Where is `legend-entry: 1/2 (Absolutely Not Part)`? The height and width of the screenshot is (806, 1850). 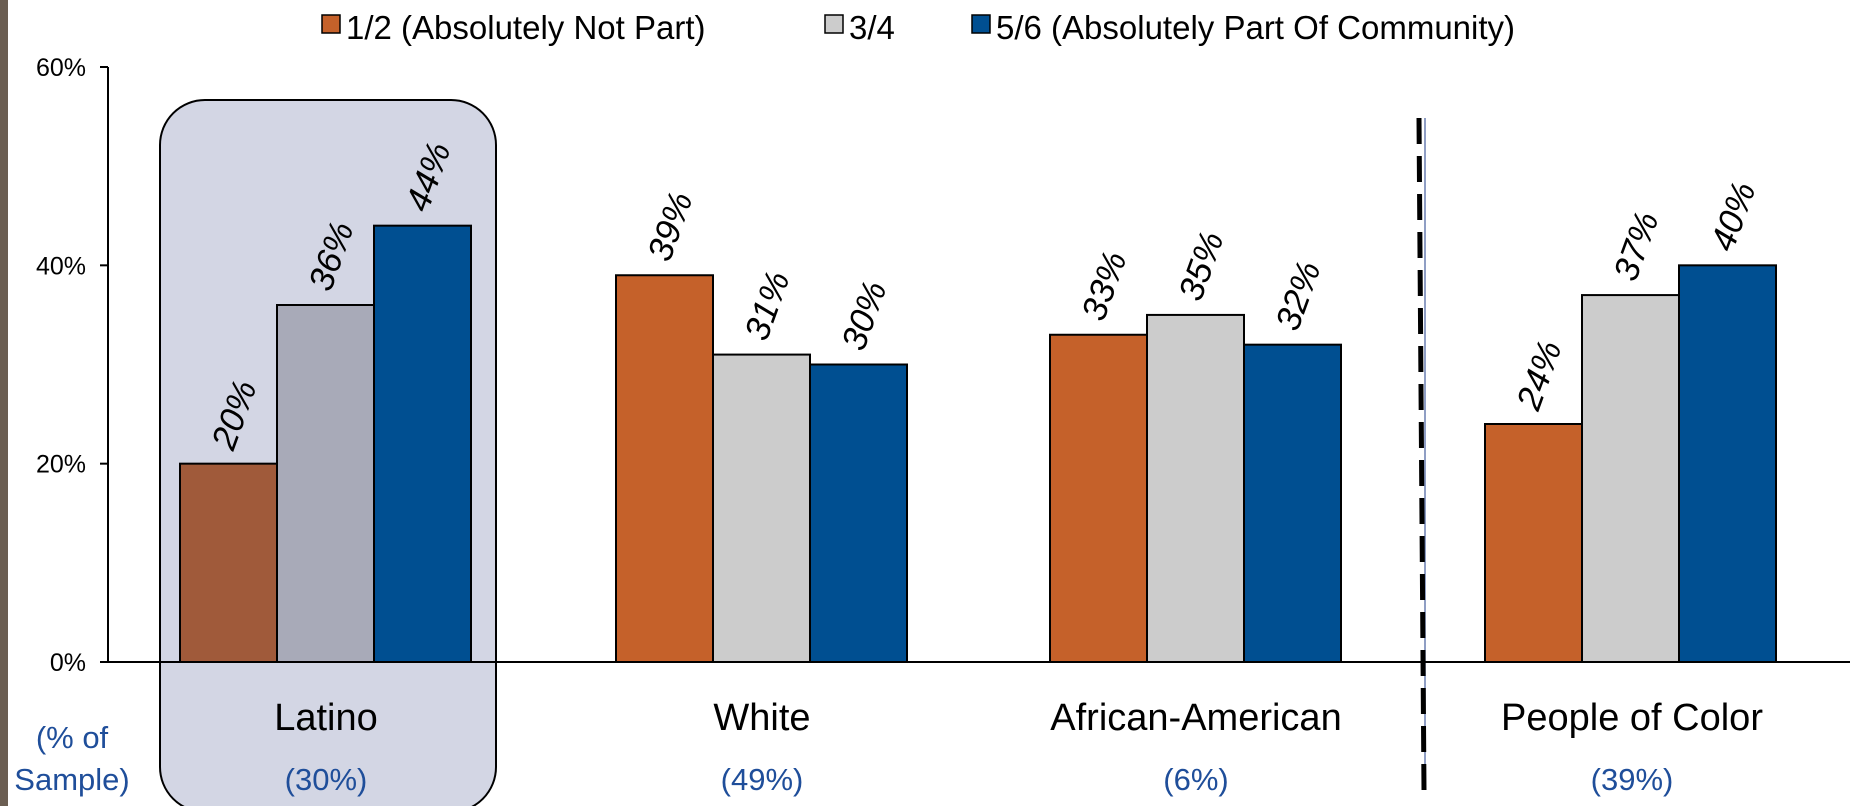
legend-entry: 1/2 (Absolutely Not Part) is located at coordinates (526, 27).